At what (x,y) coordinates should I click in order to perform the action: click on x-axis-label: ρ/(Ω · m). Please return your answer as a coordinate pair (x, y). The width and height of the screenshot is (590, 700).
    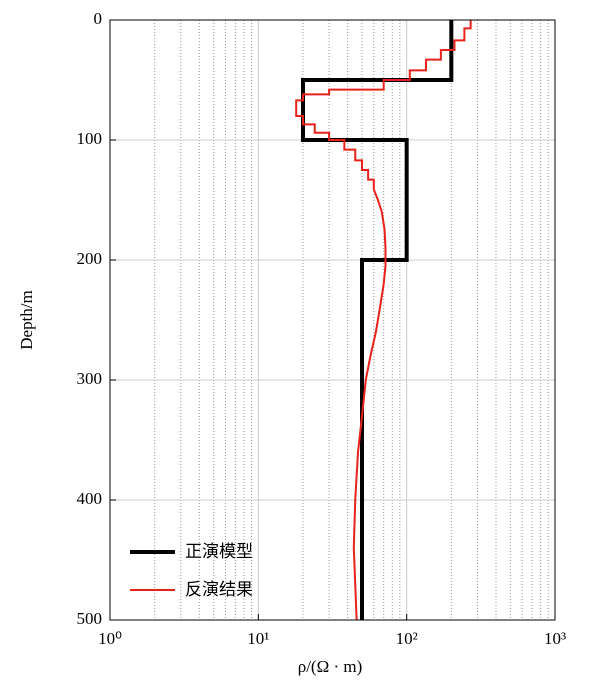
    Looking at the image, I should click on (330, 666).